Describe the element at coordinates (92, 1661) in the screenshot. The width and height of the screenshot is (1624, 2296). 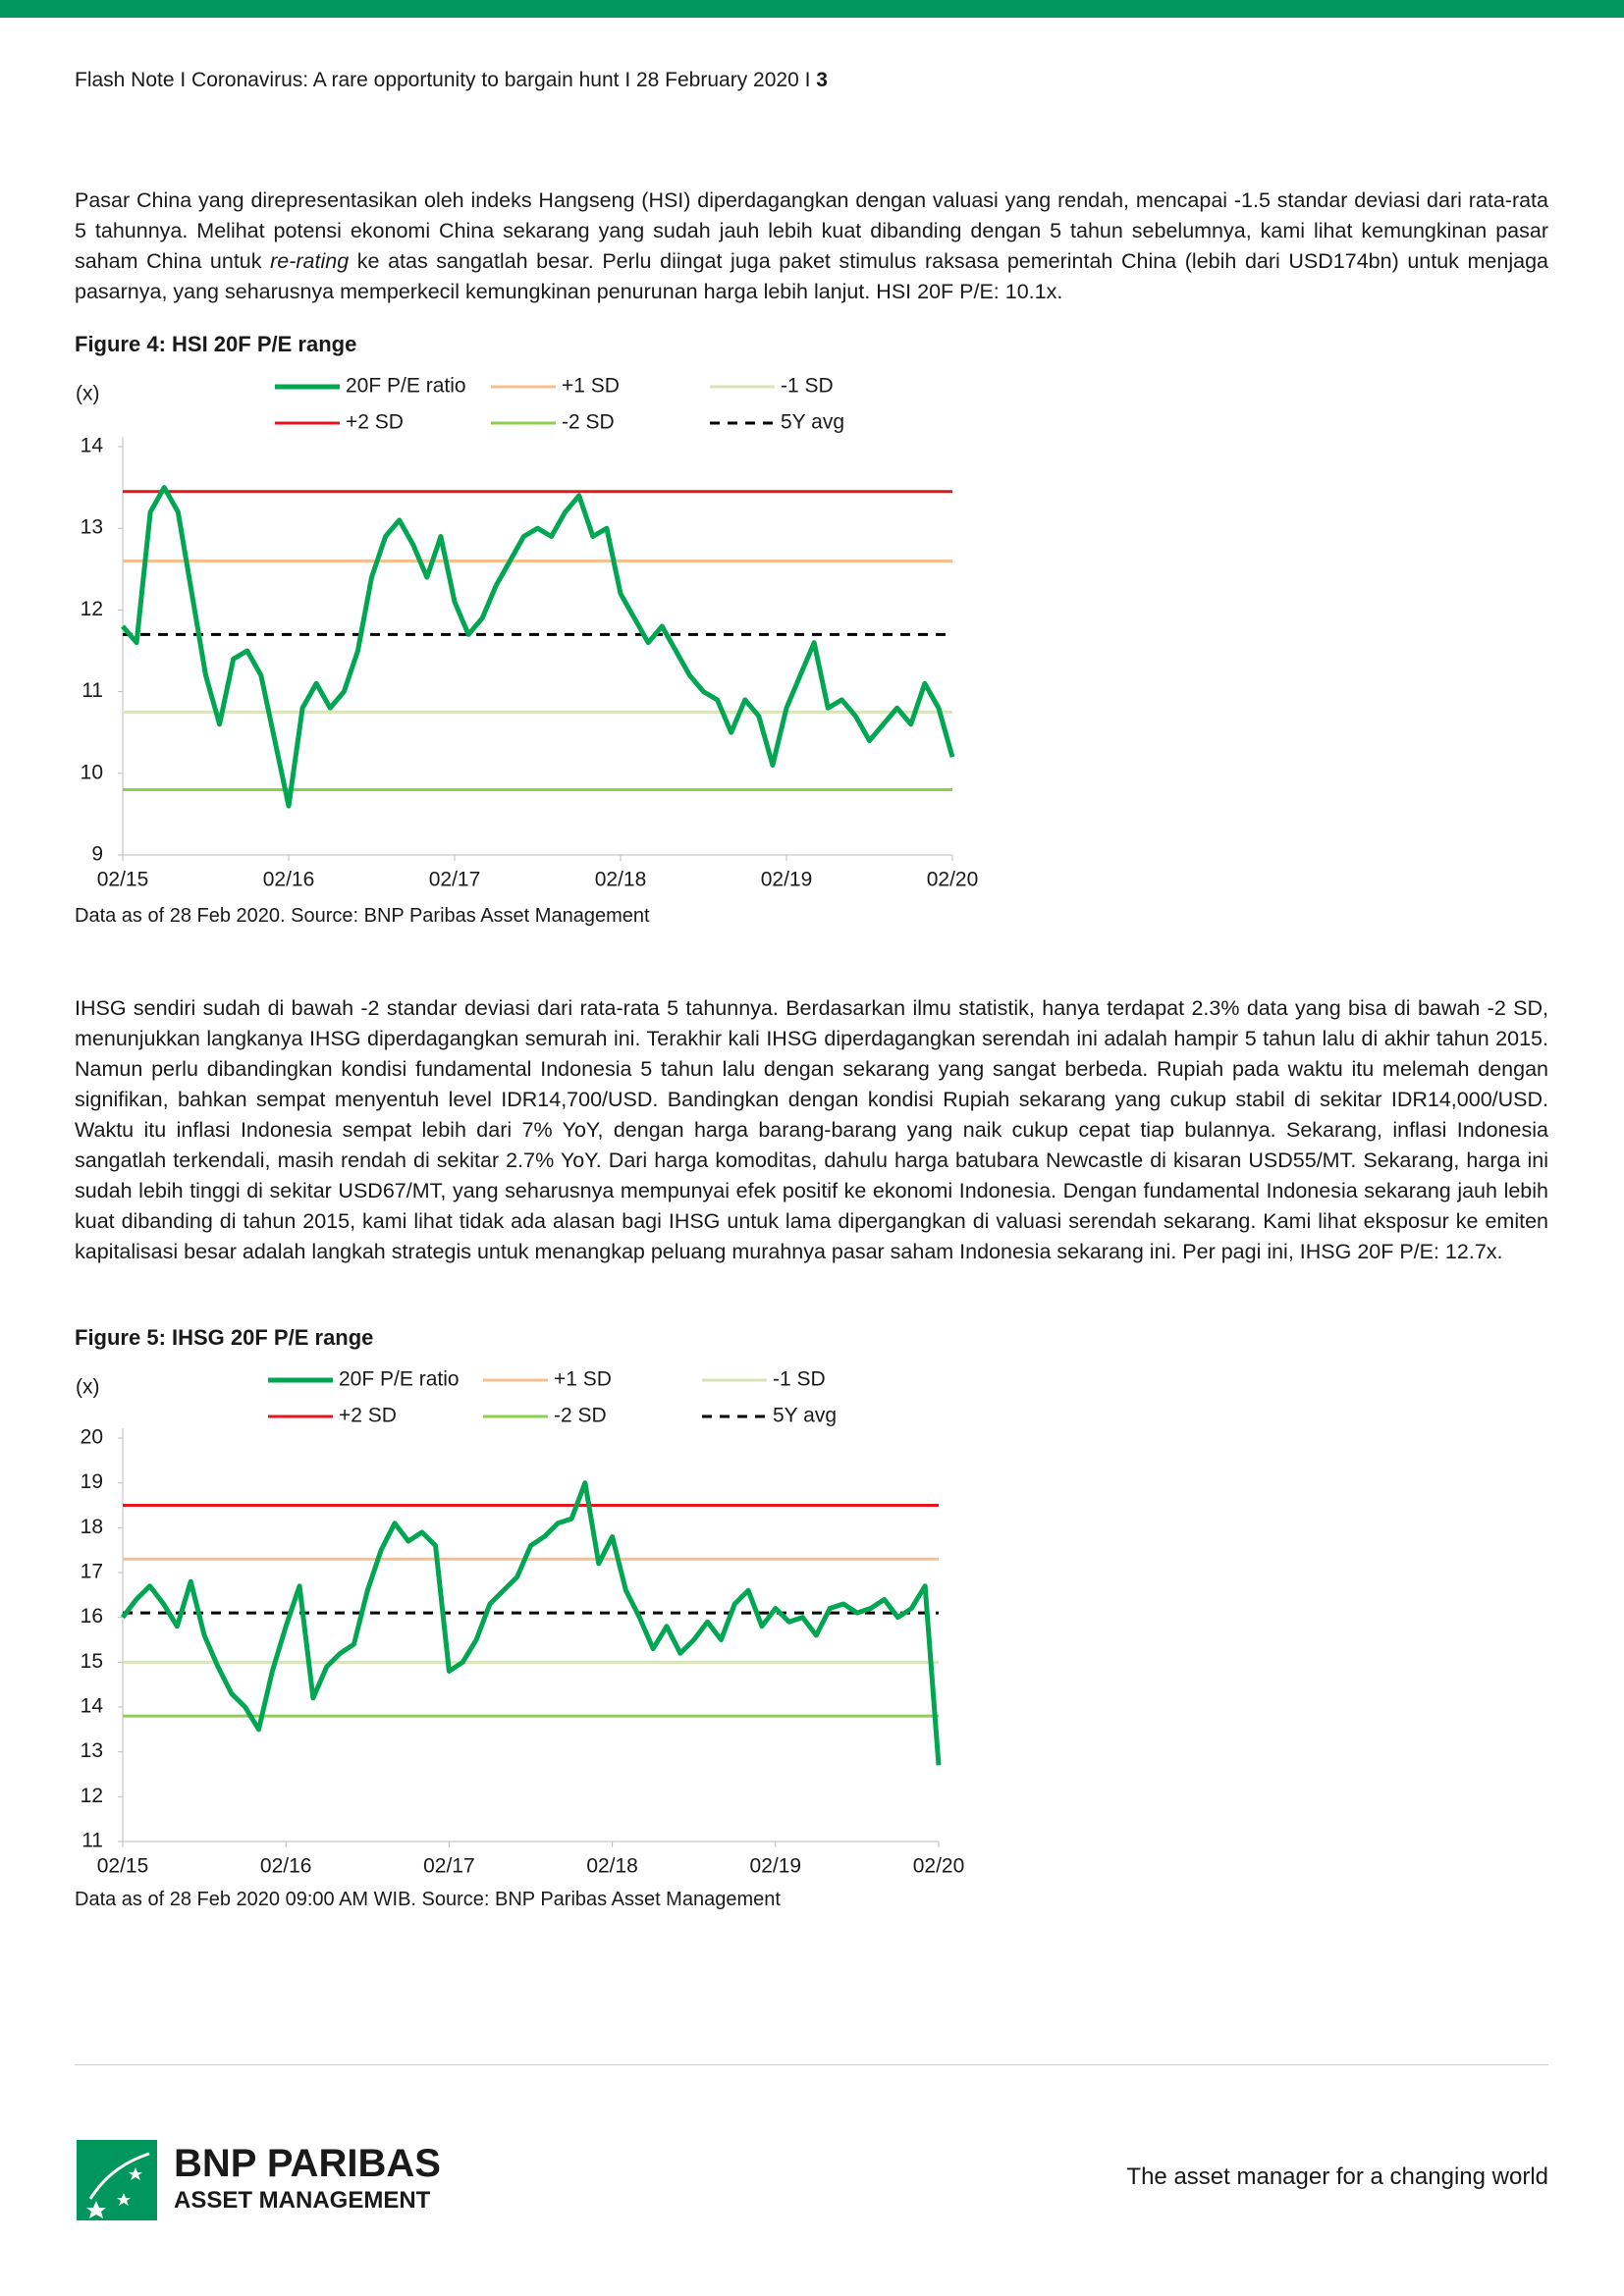
I see `y-tick-label: 15` at that location.